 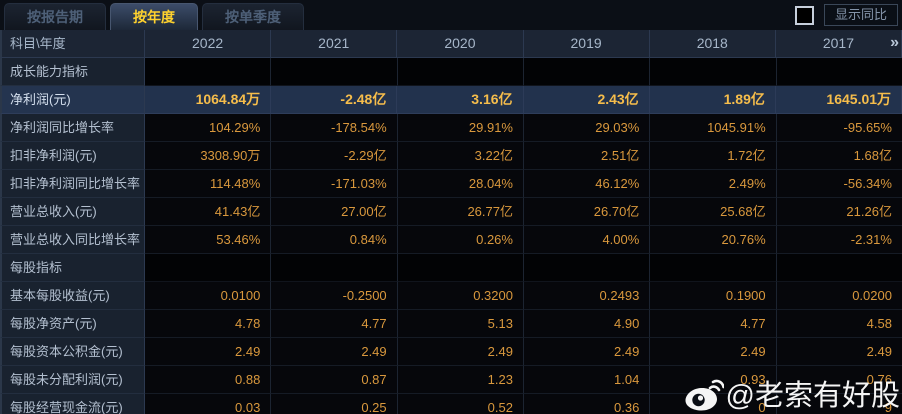 I want to click on more-years-icon: », so click(x=894, y=42).